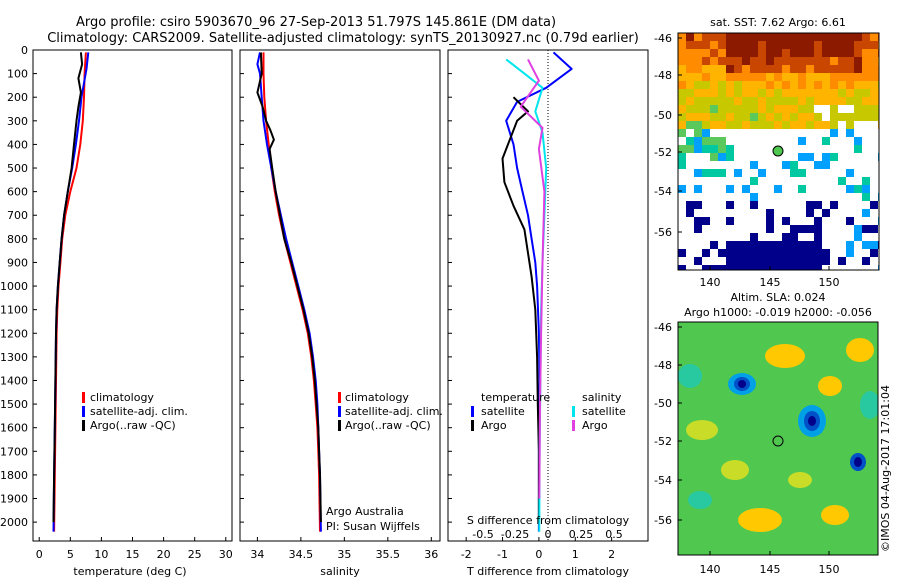 The image size is (900, 580). What do you see at coordinates (663, 441) in the screenshot?
I see `sla-map-lat-label: -52` at bounding box center [663, 441].